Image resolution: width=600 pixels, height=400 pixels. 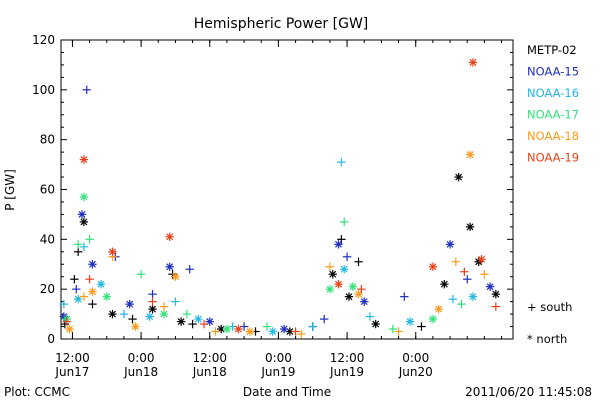 I want to click on y-tick-label: 0, so click(x=51, y=339).